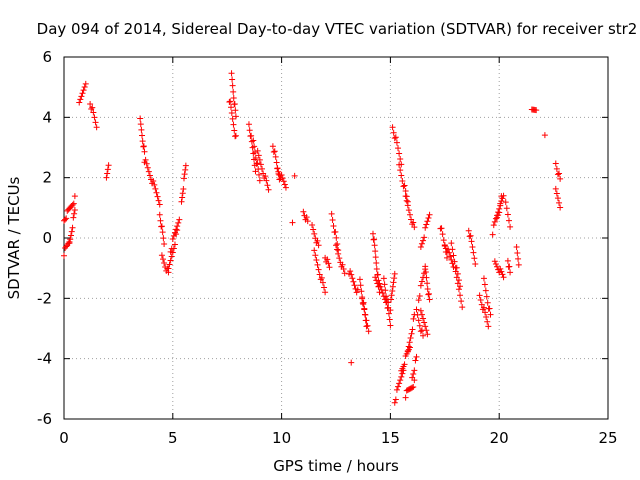  I want to click on y-tick-label: -2, so click(44, 298).